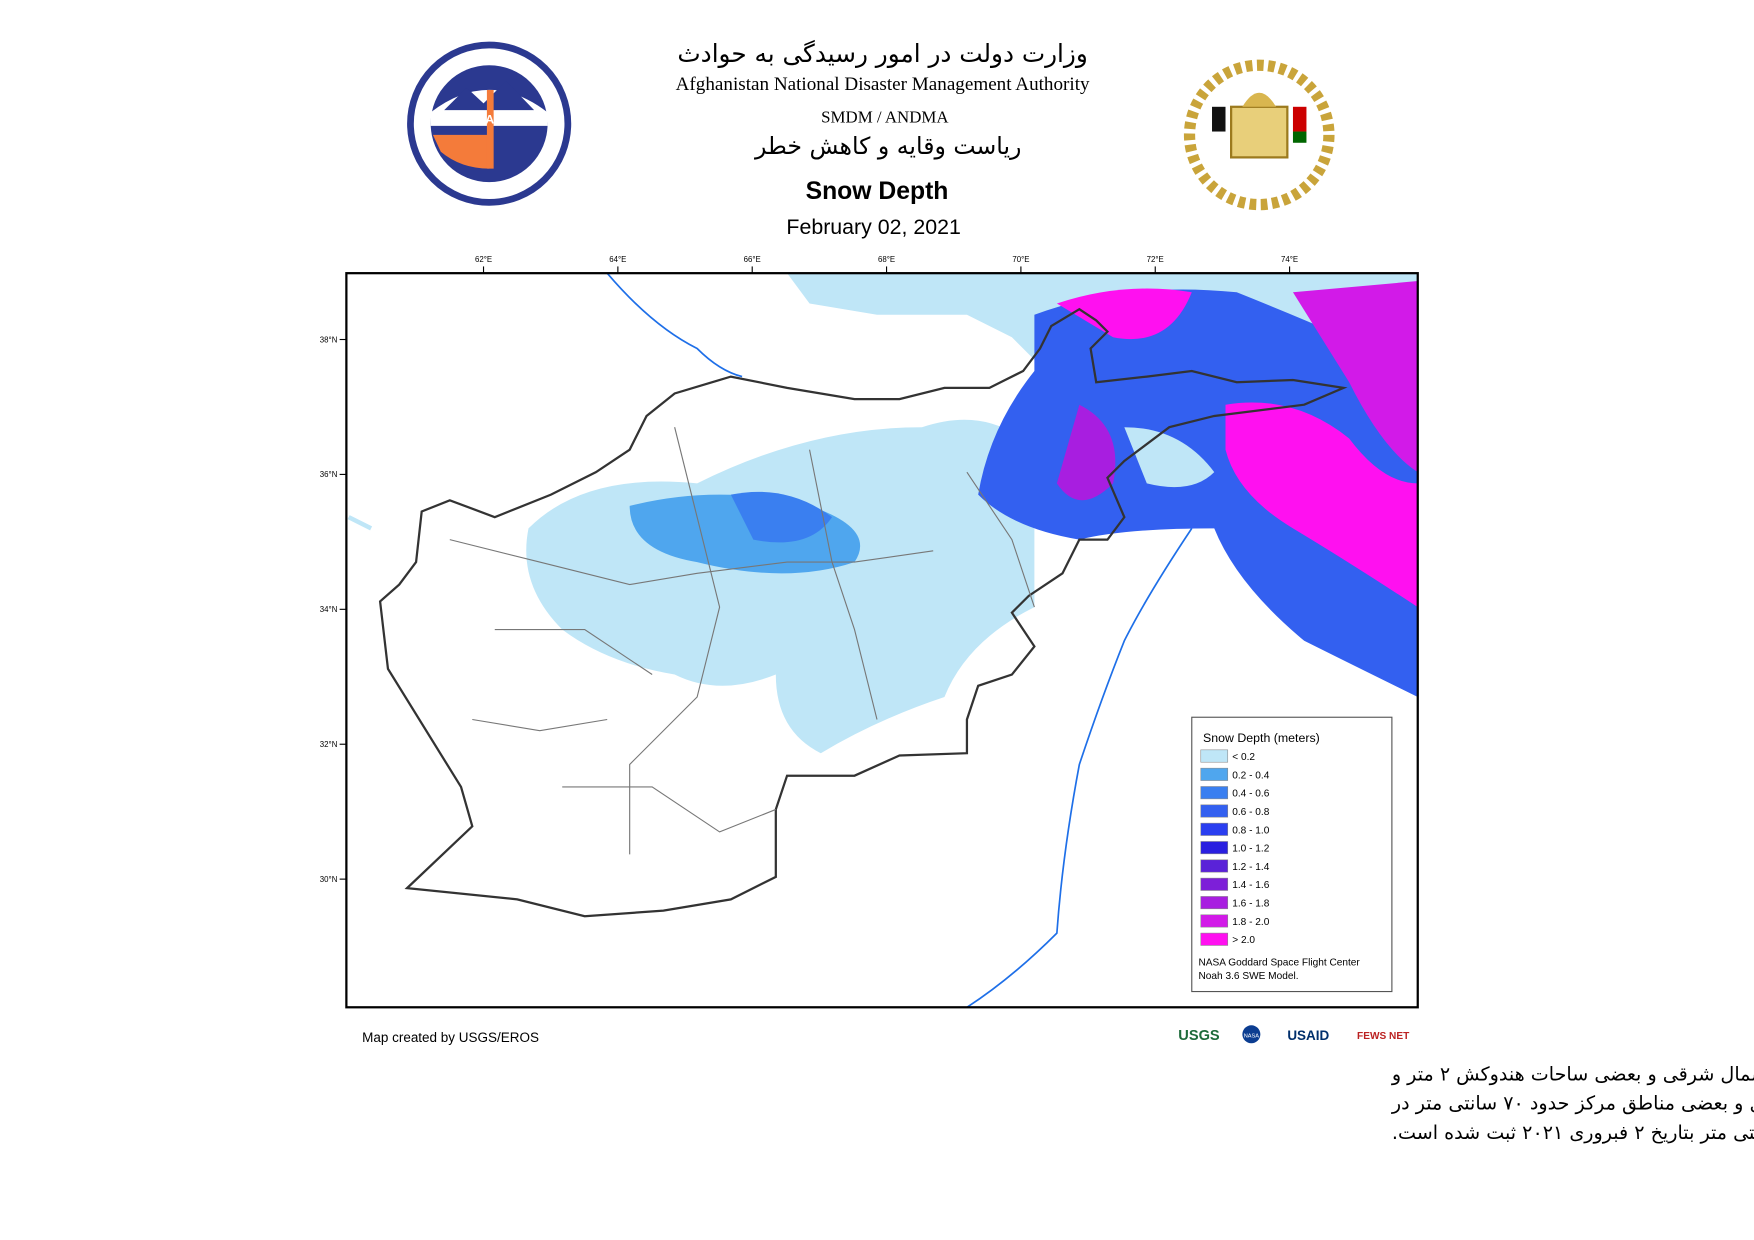 The width and height of the screenshot is (1754, 1240). Describe the element at coordinates (1250, 867) in the screenshot. I see `legend-label: 1.2 - 1.4` at that location.